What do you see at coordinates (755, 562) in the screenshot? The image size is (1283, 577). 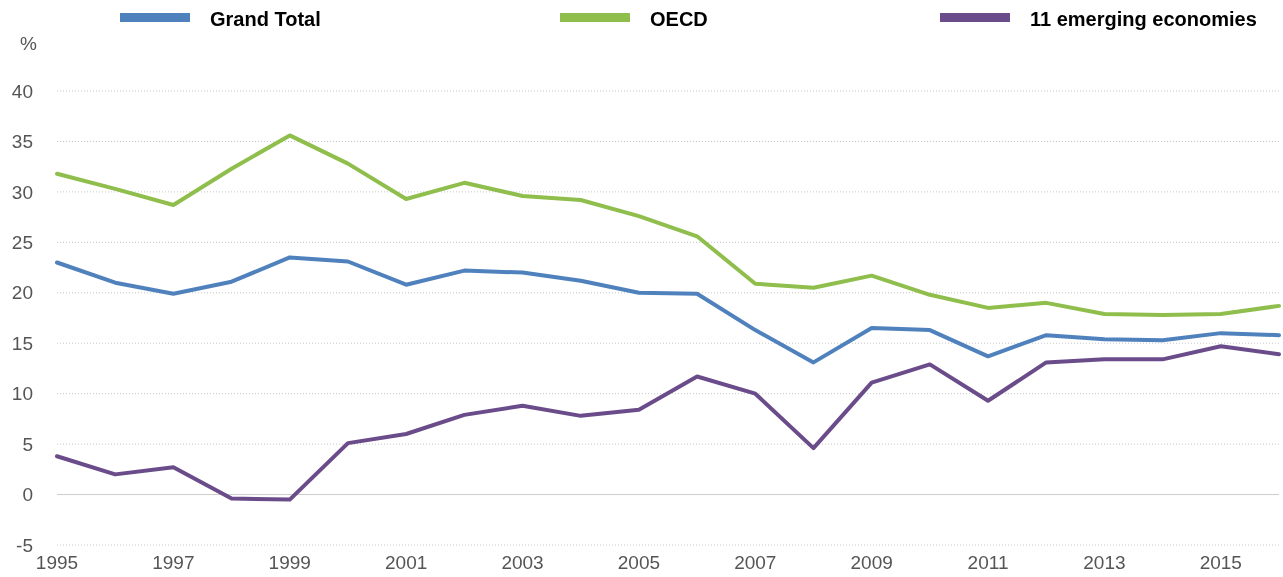 I see `x-tick-label: 2007` at bounding box center [755, 562].